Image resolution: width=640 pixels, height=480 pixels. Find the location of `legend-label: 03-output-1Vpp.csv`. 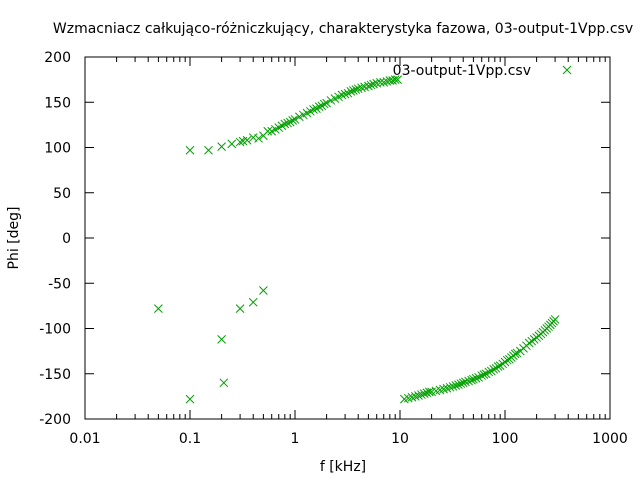

legend-label: 03-output-1Vpp.csv is located at coordinates (462, 71).